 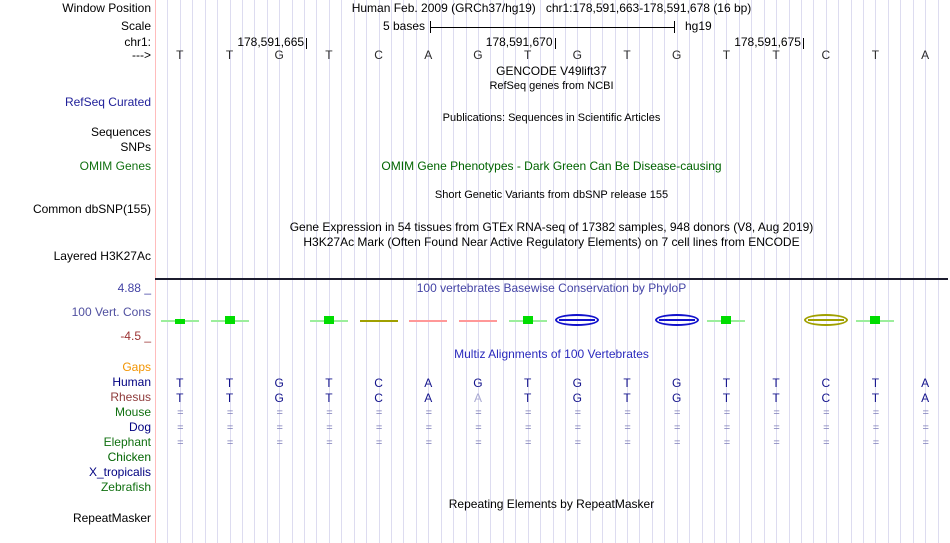 I want to click on track-label-species-elephant: Elephant, so click(x=127, y=442).